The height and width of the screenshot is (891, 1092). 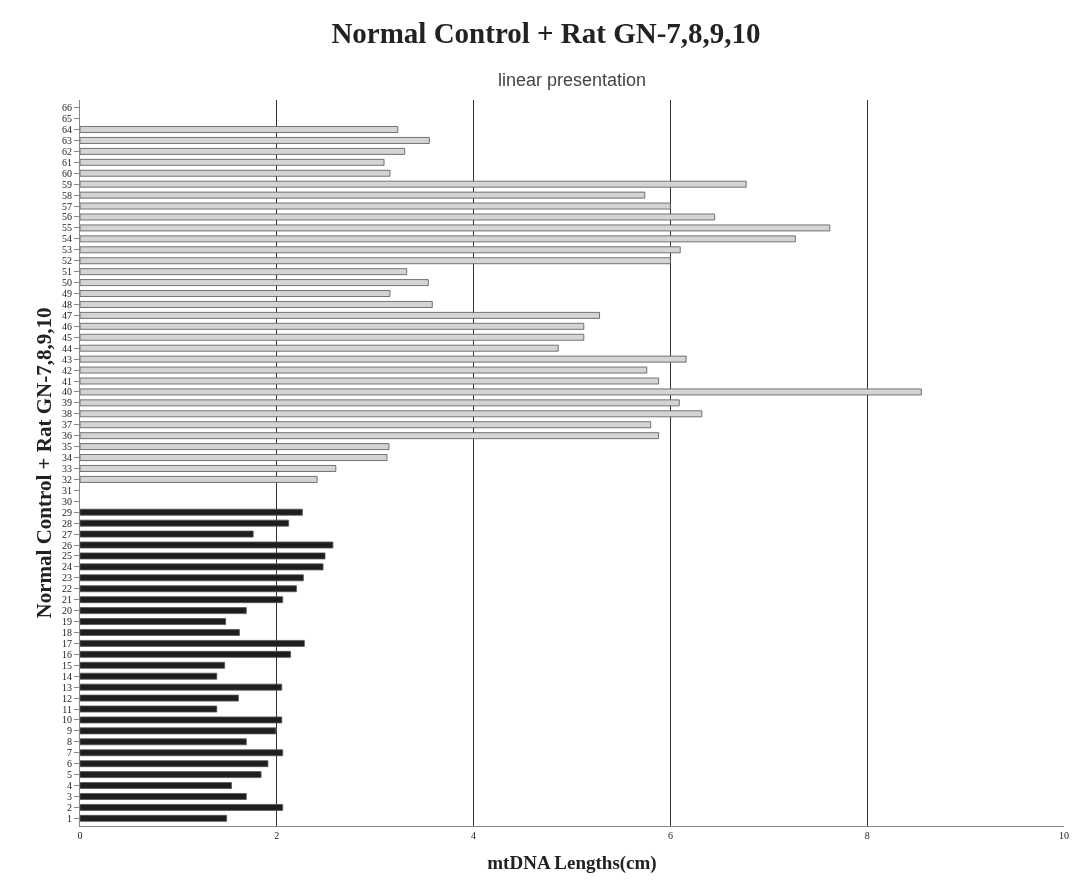 I want to click on y-tick-label: 59, so click(x=67, y=184).